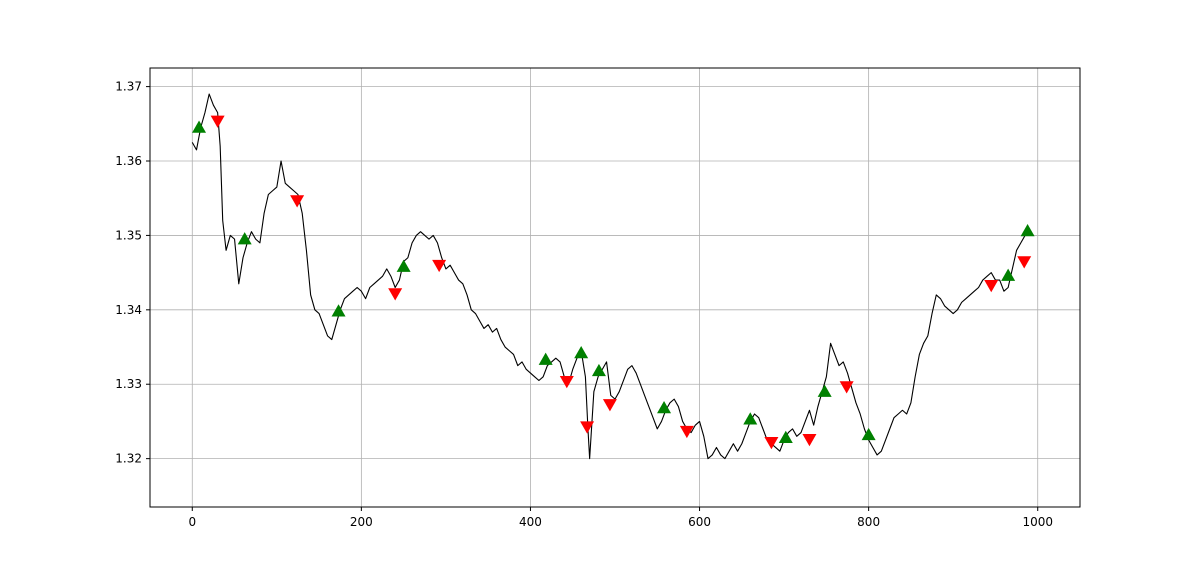 Image resolution: width=1200 pixels, height=571 pixels. Describe the element at coordinates (1037, 522) in the screenshot. I see `x-tick-label: 1000` at that location.